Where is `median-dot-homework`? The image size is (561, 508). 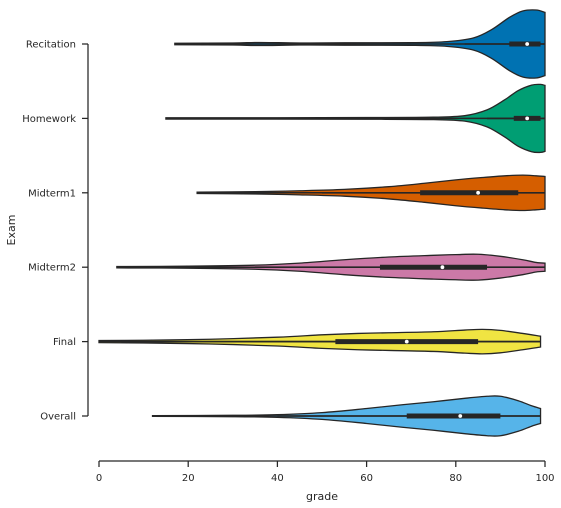 median-dot-homework is located at coordinates (527, 118).